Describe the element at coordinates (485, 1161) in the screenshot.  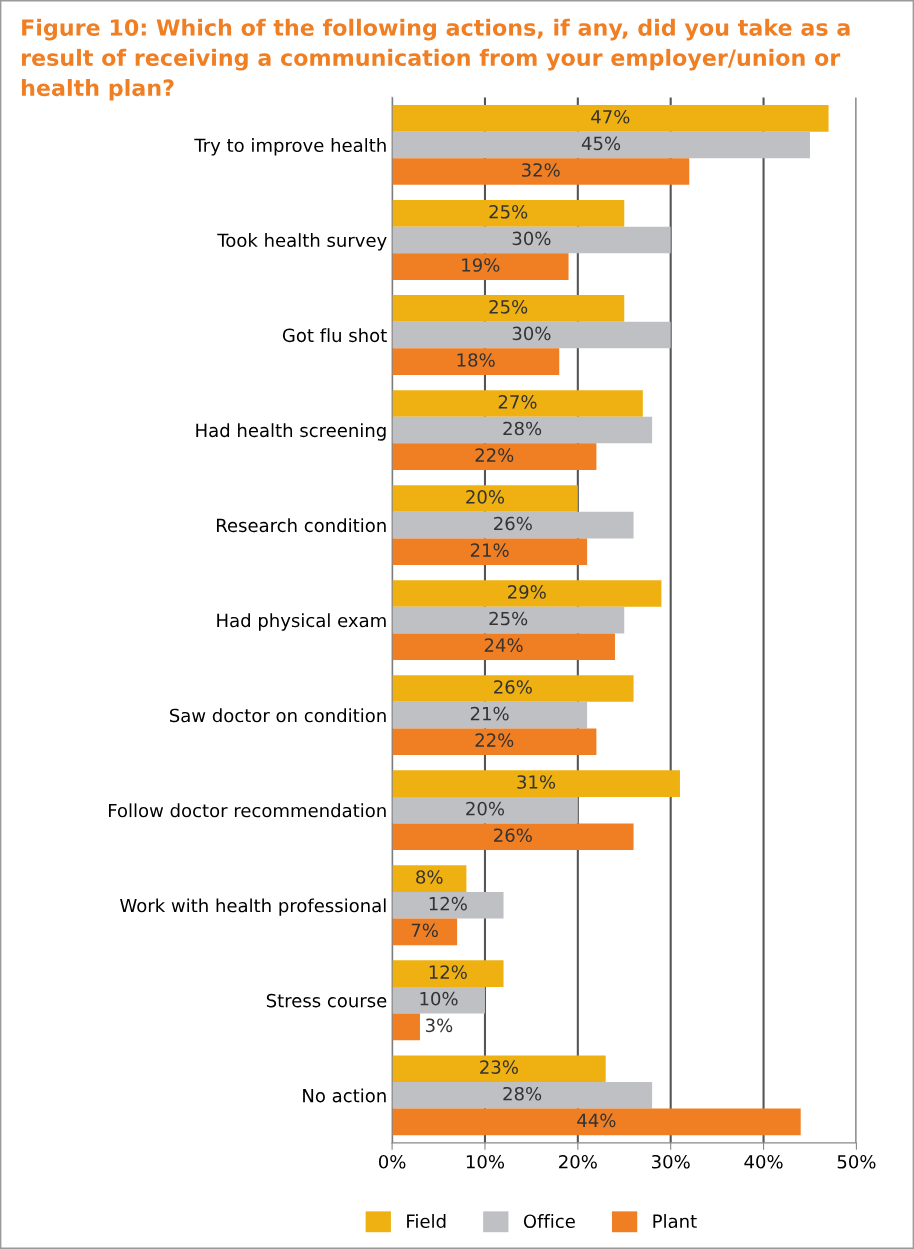
I see `x-tick-label: 10%` at that location.